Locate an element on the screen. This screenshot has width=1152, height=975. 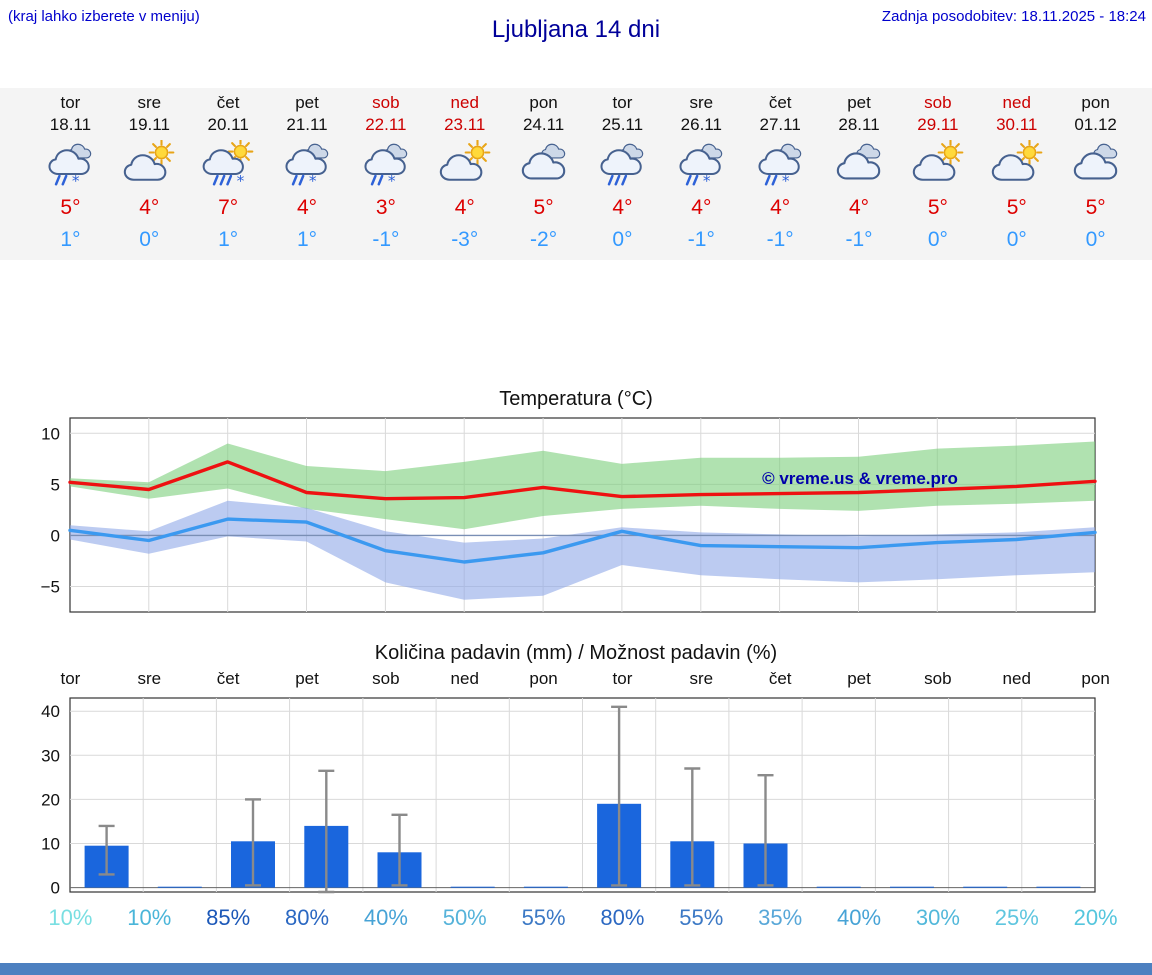
precip-day-label: tor is located at coordinates (622, 678).